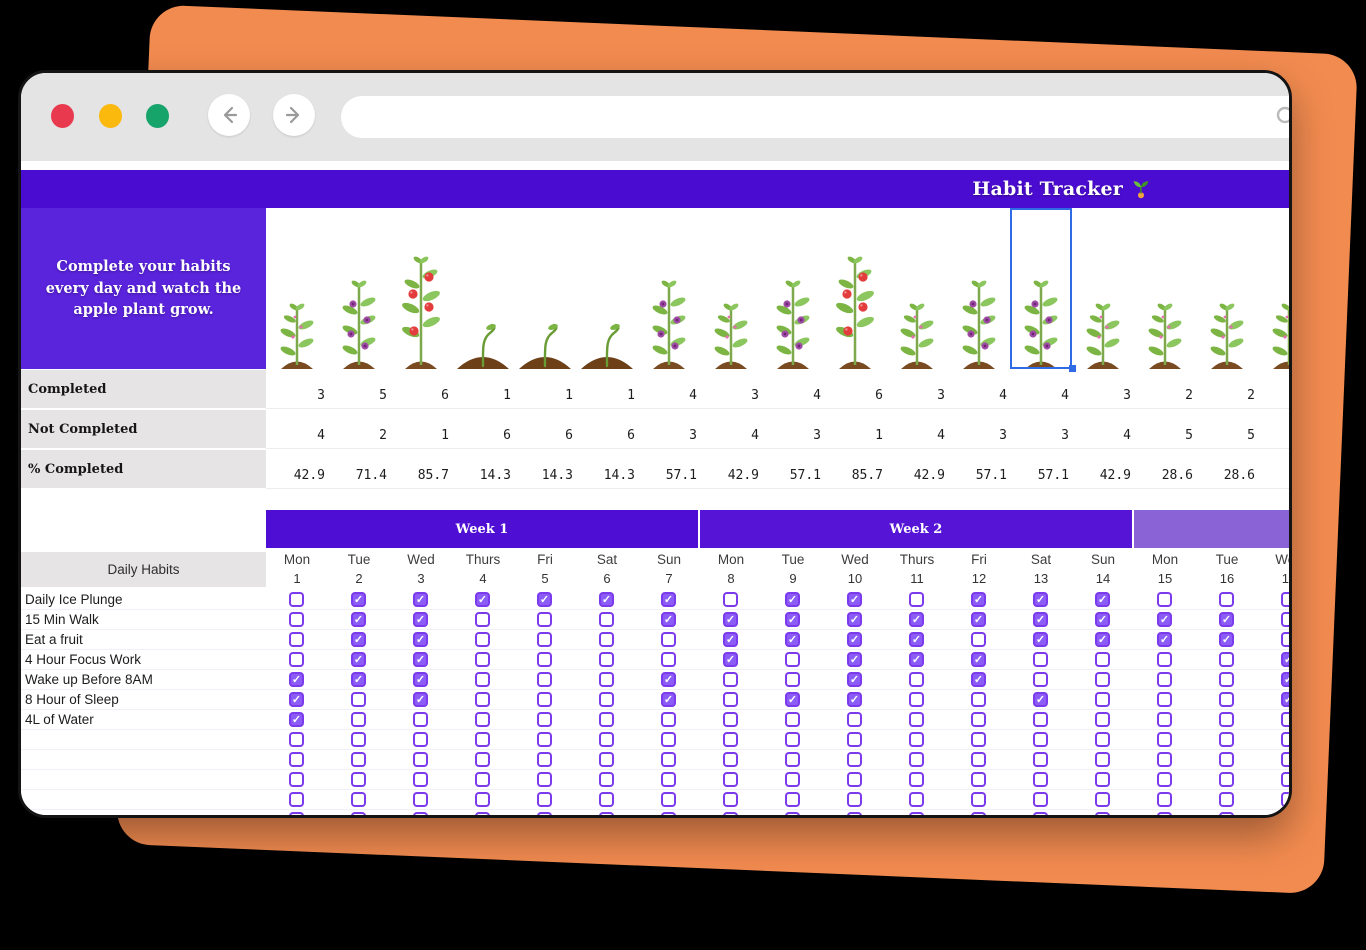 This screenshot has height=950, width=1366. Describe the element at coordinates (1072, 368) in the screenshot. I see `selection-handle` at that location.